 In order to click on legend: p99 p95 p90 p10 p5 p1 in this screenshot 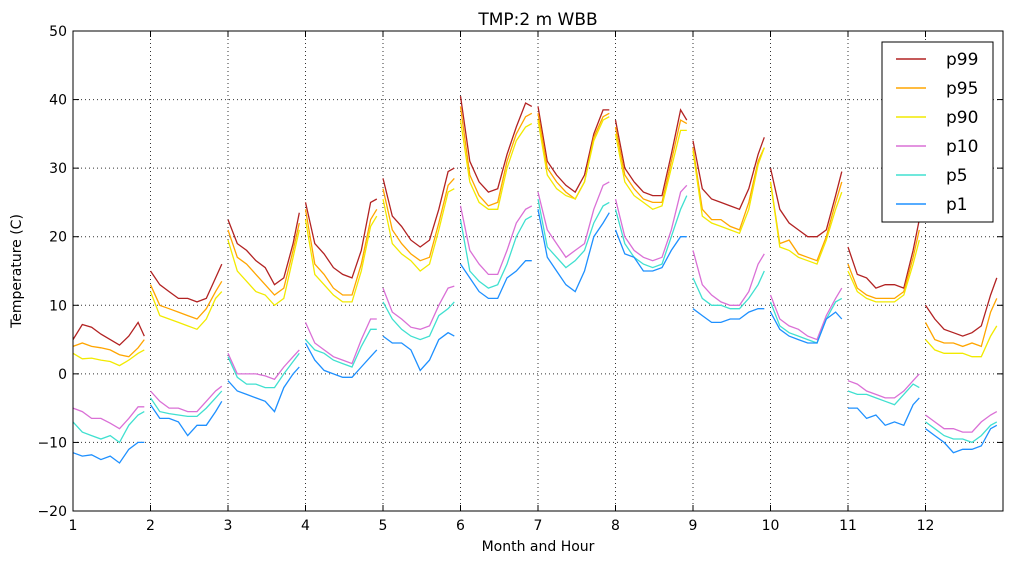, I will do `click(937, 132)`.